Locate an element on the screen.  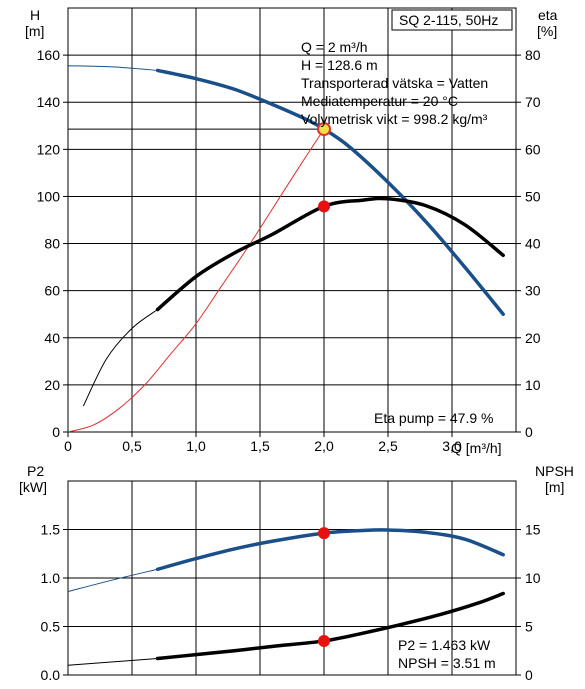
y-right-unit: [%] is located at coordinates (547, 31).